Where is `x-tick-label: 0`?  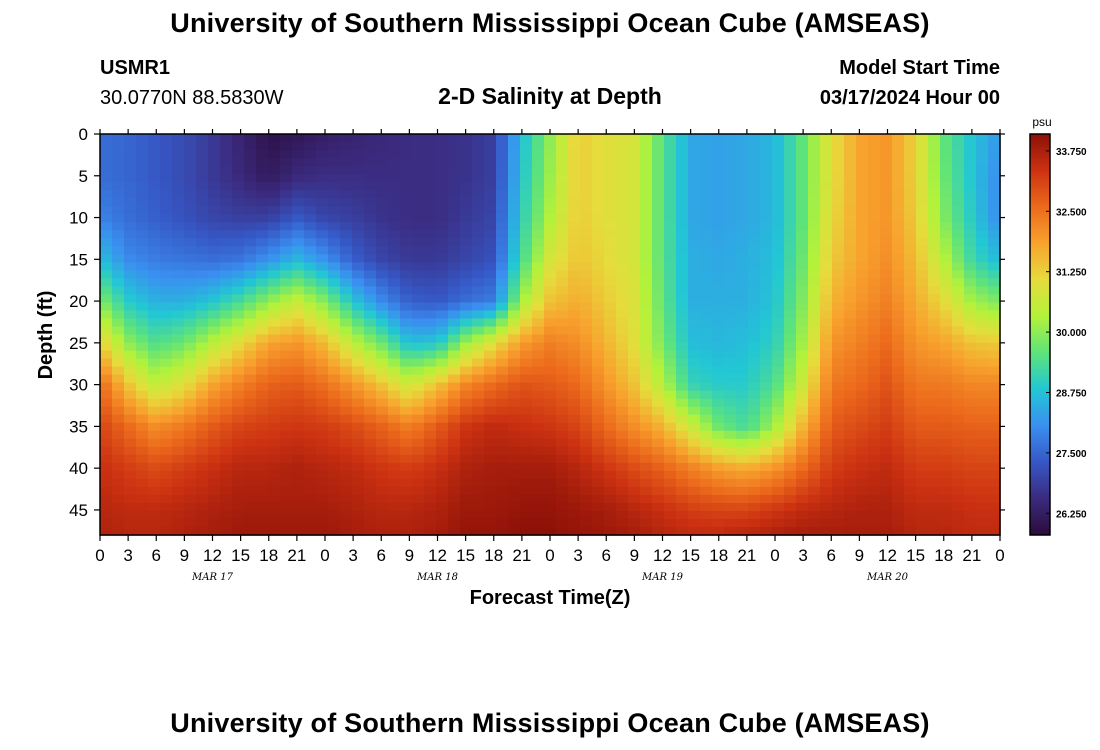
x-tick-label: 0 is located at coordinates (549, 555).